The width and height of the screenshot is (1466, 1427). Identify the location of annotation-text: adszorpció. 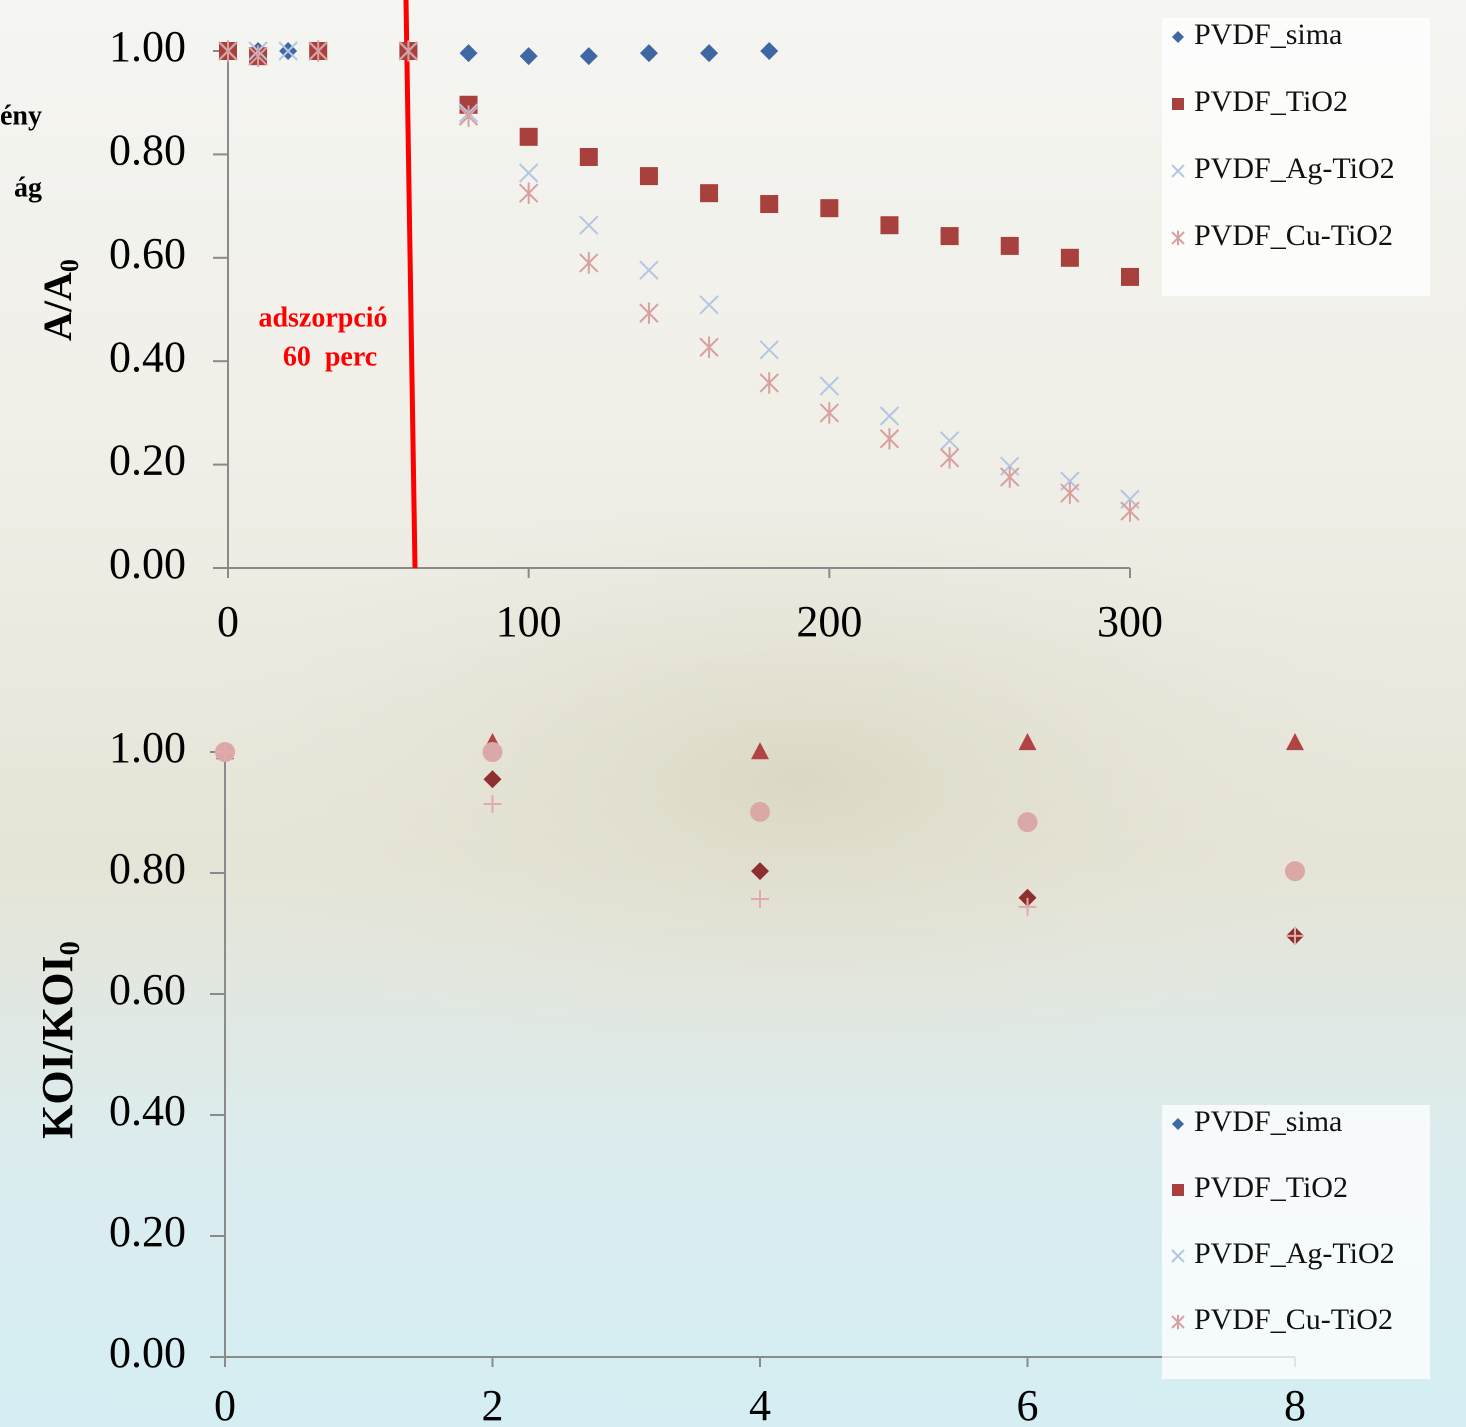
(322, 317).